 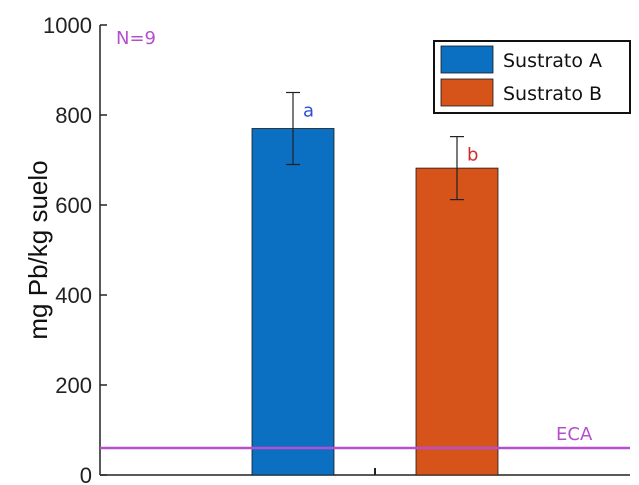 I want to click on legend-items: Sustrato A Sustrato B, so click(x=521, y=76).